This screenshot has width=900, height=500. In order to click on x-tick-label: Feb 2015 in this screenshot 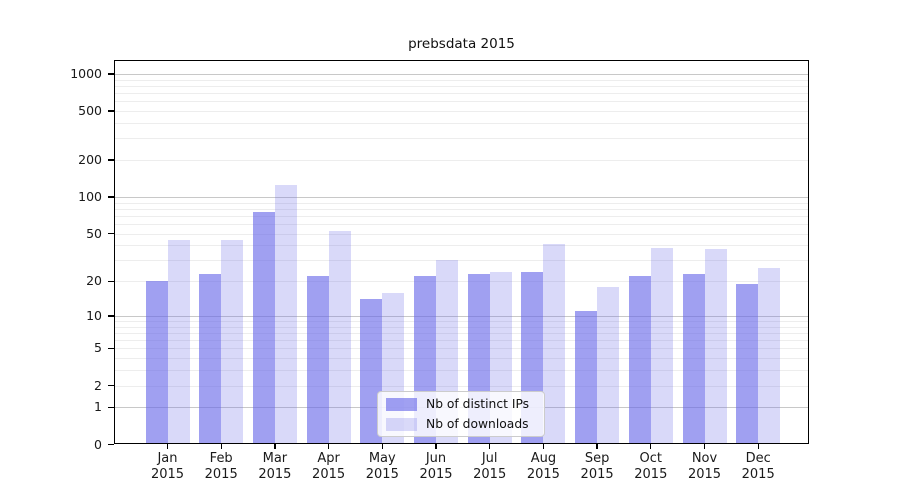, I will do `click(221, 466)`.